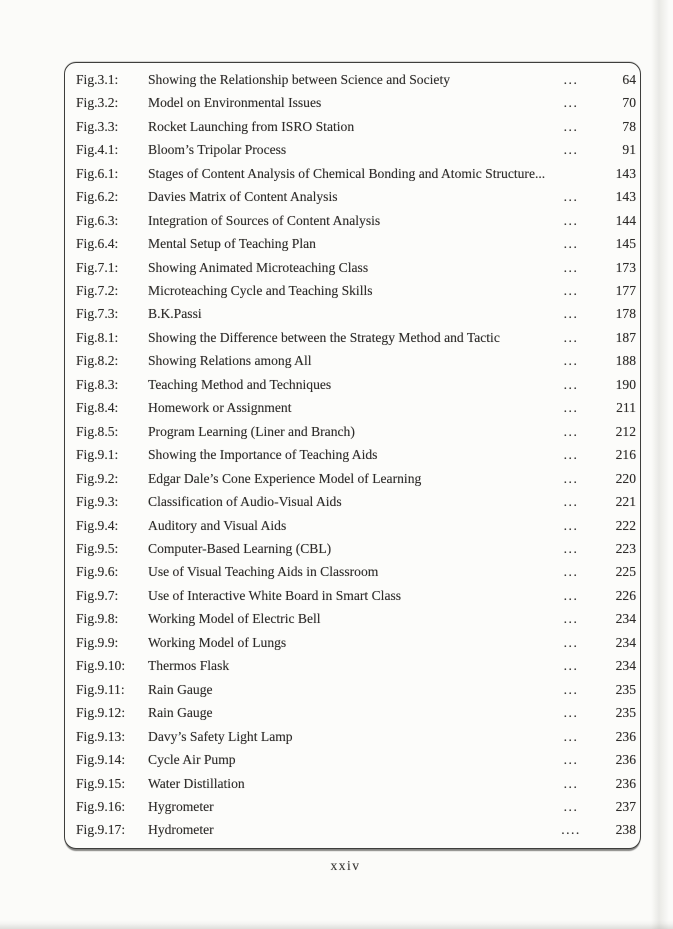  Describe the element at coordinates (97, 595) in the screenshot. I see `figure-number-label: Fig.9.7:` at that location.